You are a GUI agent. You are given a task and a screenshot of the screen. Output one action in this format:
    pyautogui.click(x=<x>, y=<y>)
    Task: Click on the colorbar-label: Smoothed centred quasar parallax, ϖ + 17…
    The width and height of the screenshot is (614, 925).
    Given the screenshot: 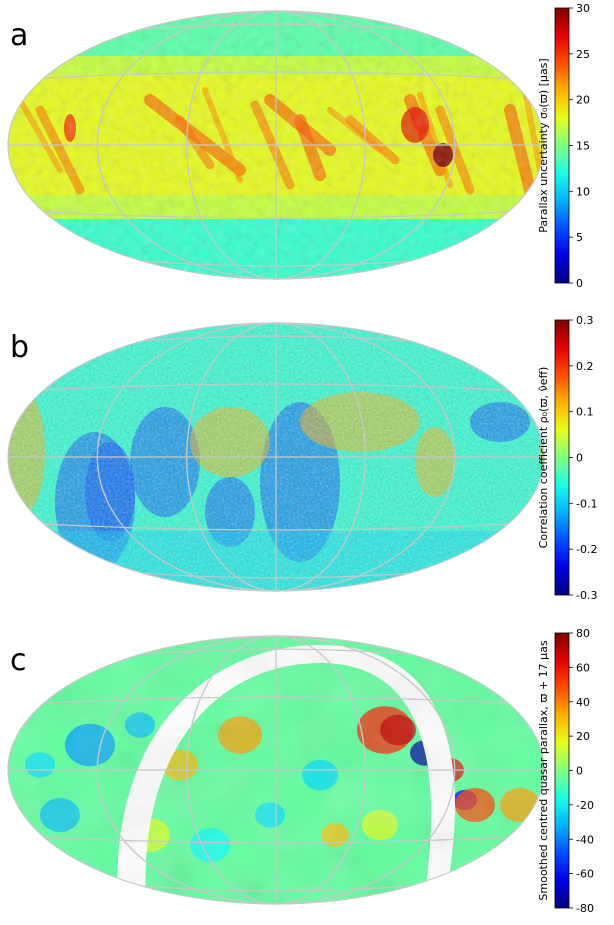 What is the action you would take?
    pyautogui.click(x=543, y=770)
    